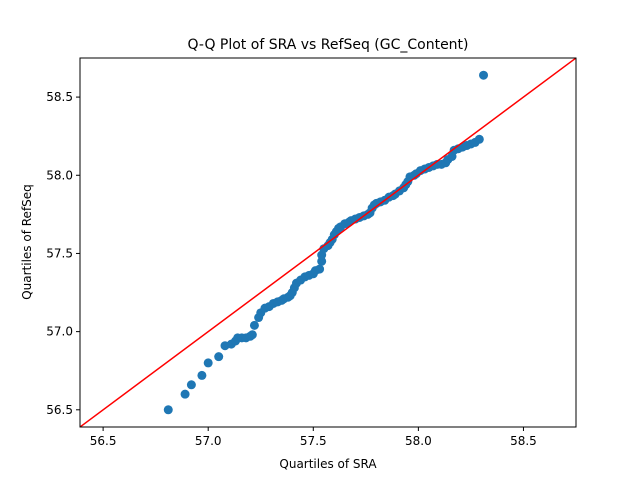  What do you see at coordinates (59, 175) in the screenshot?
I see `y-tick-label: 58.0` at bounding box center [59, 175].